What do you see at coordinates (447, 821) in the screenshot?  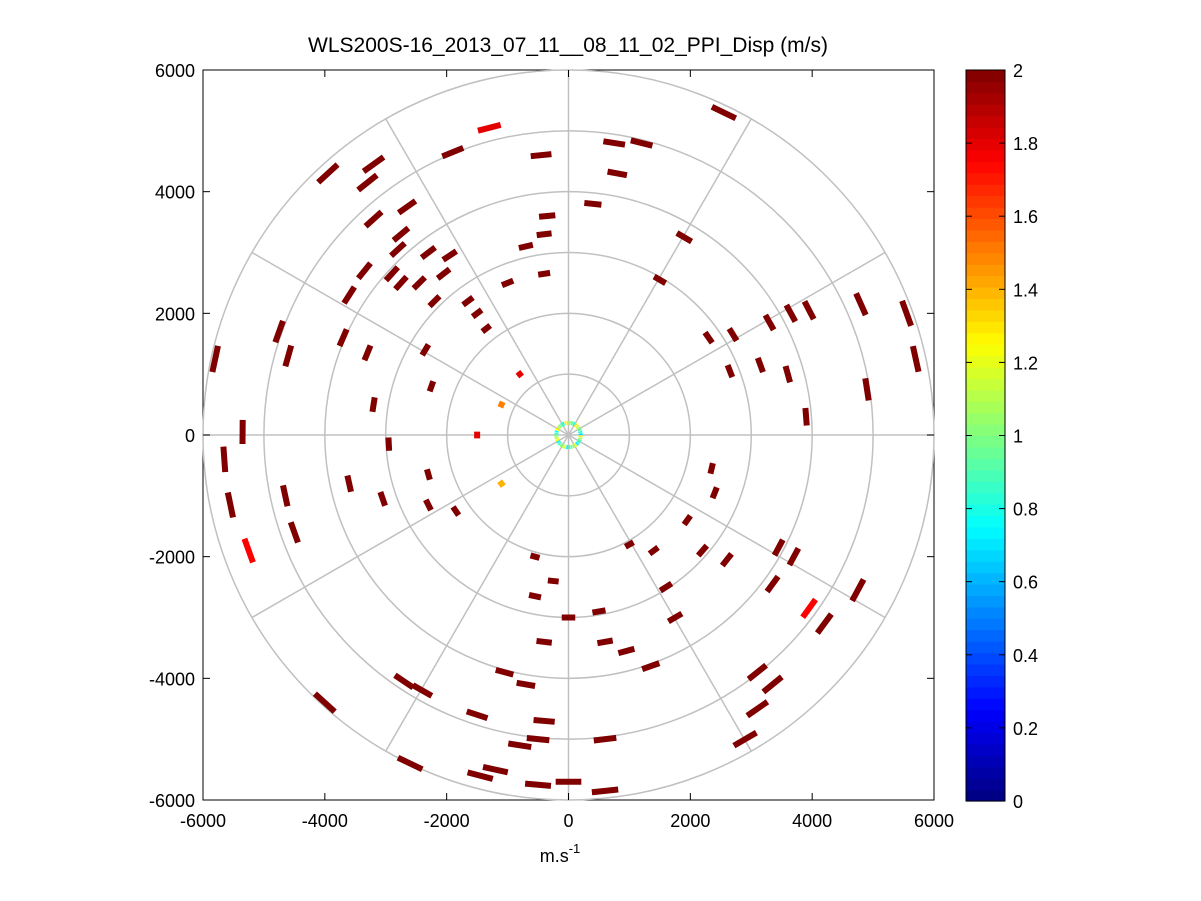 I see `x-tick-label: -2000` at bounding box center [447, 821].